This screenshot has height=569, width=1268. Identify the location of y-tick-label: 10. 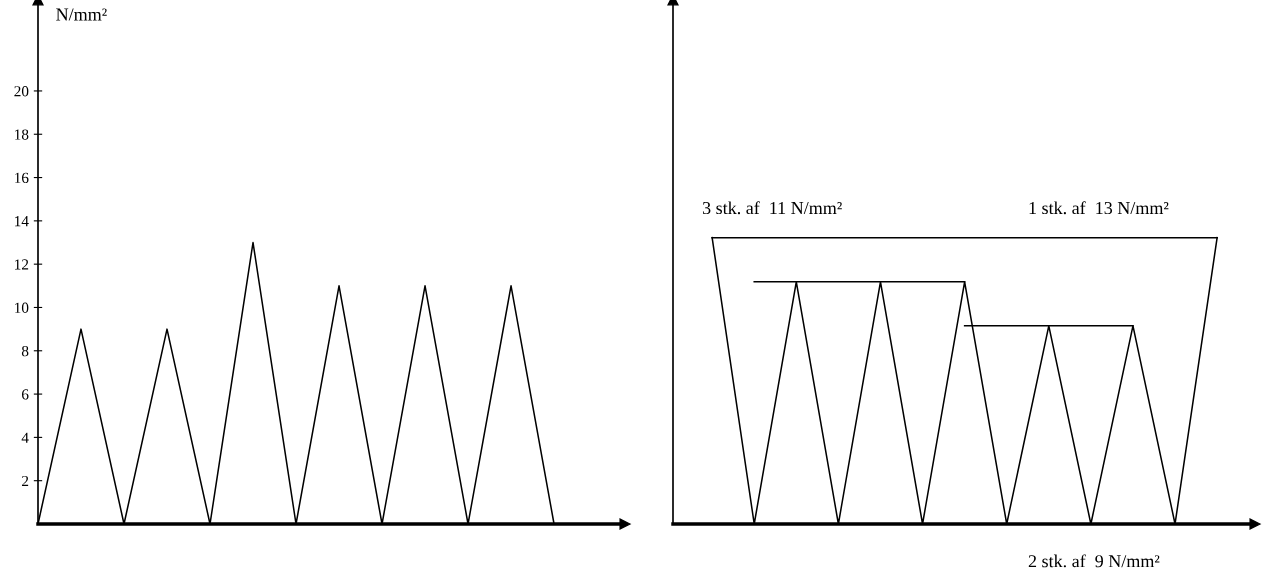
(22, 307).